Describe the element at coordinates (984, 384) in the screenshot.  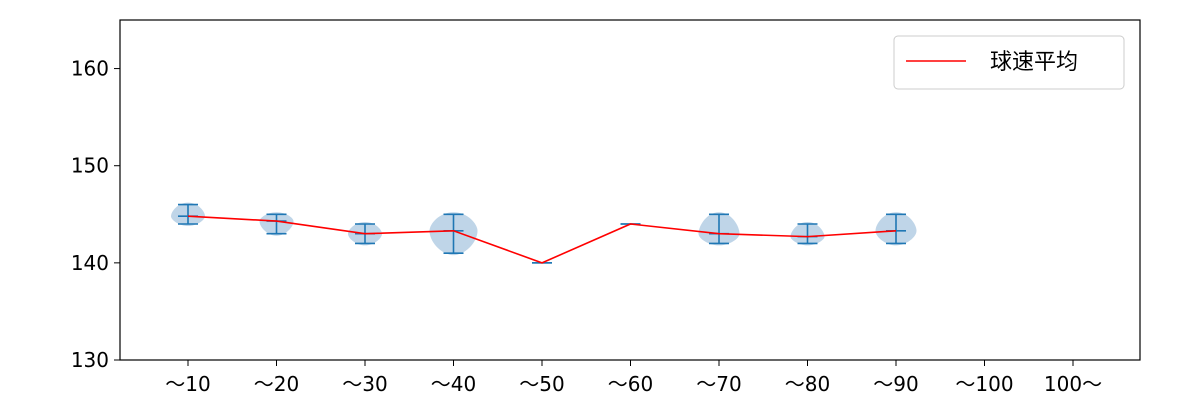
I see `x-tick-label: ～100` at that location.